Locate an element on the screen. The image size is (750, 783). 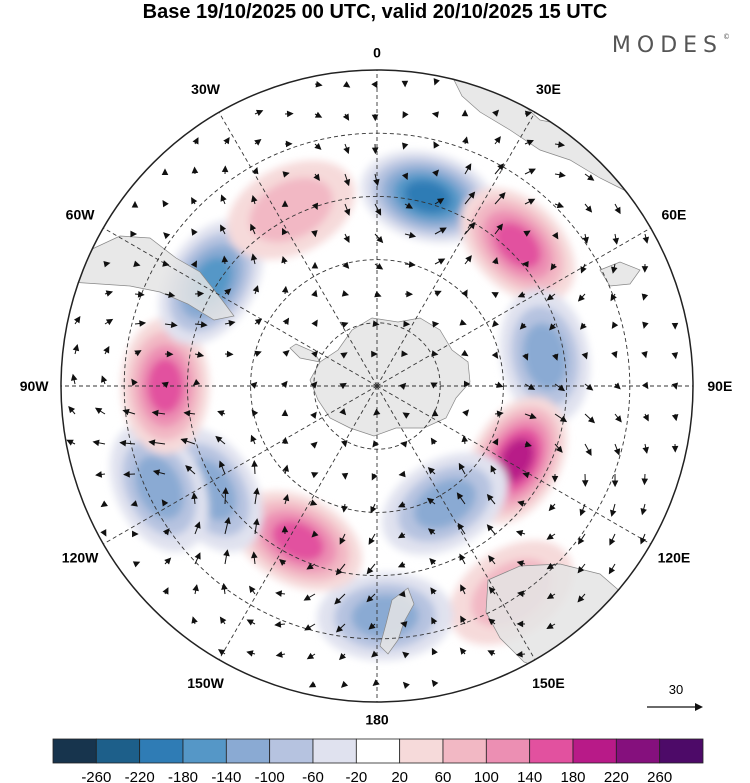
colorbar-tick-label: -220 is located at coordinates (140, 776).